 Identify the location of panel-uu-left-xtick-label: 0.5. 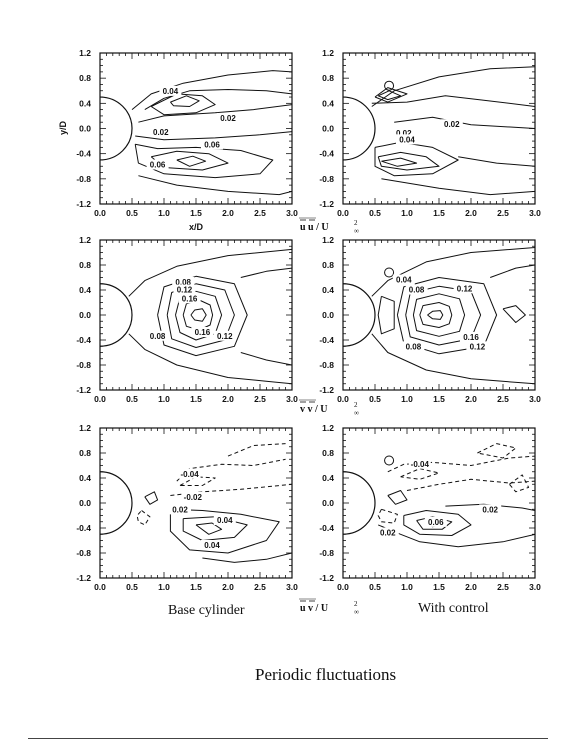
(132, 213).